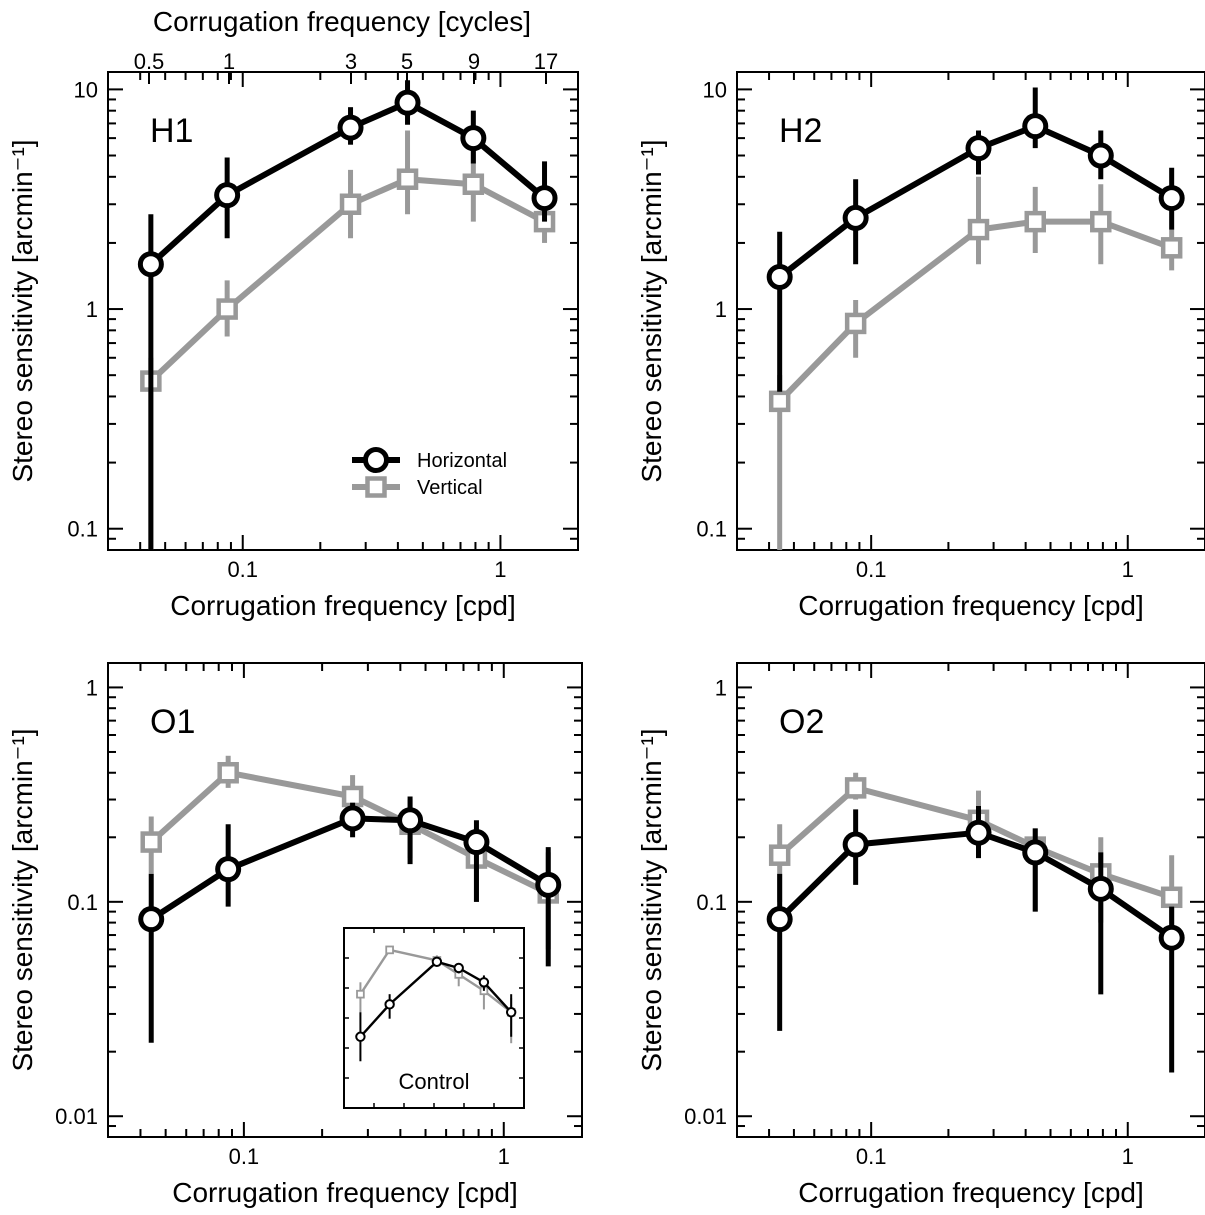 Image resolution: width=1205 pixels, height=1215 pixels. I want to click on top-tick-label: 3, so click(351, 61).